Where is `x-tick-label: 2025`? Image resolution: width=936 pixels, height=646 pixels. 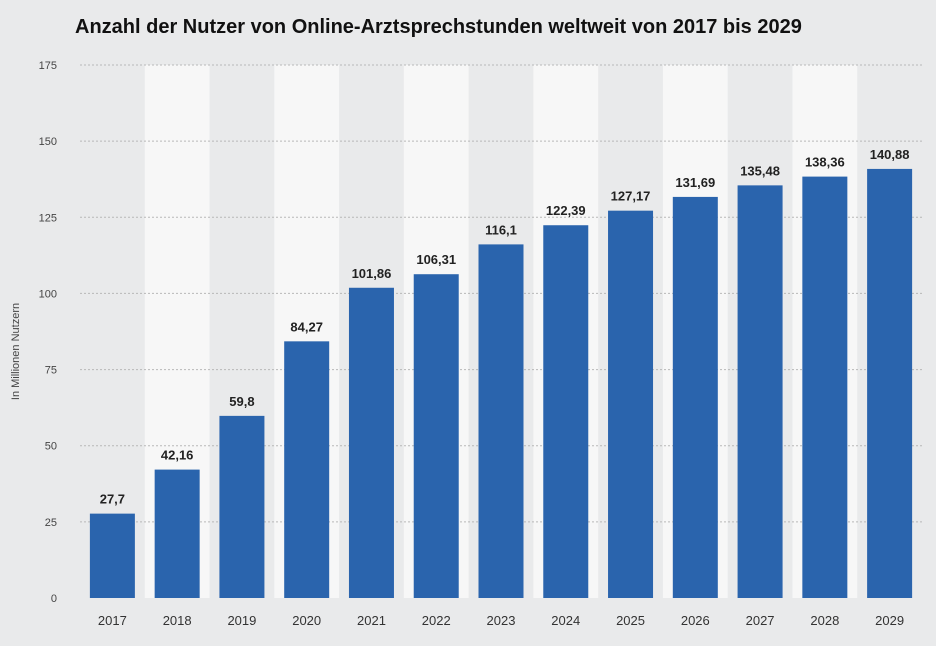
x-tick-label: 2025 is located at coordinates (630, 620).